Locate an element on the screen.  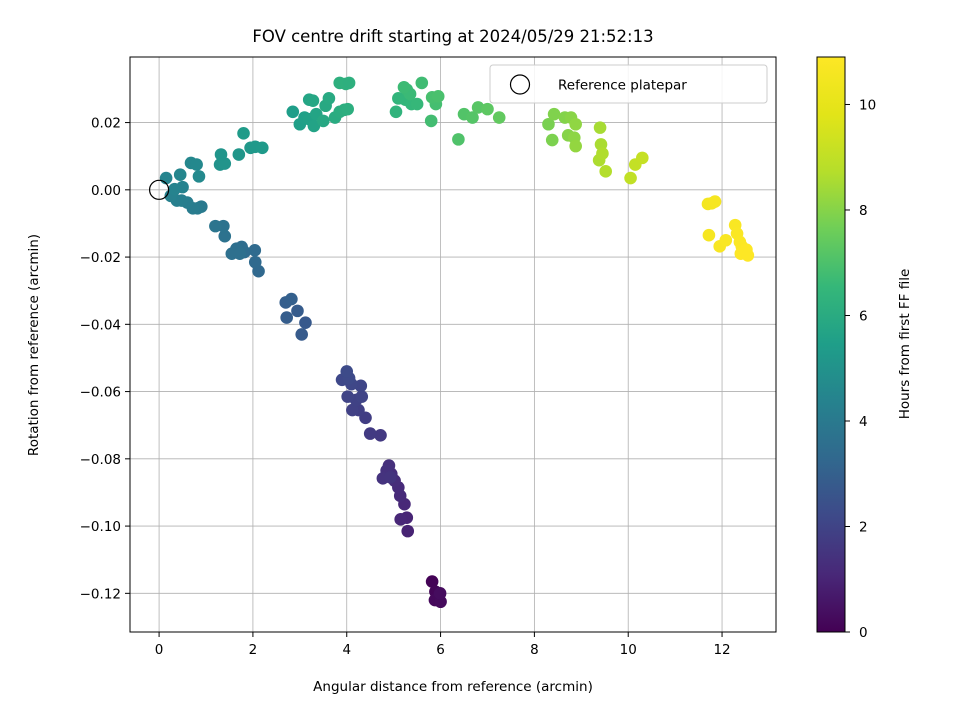
x-axis-label: Angular distance from reference (arcmin) is located at coordinates (453, 687).